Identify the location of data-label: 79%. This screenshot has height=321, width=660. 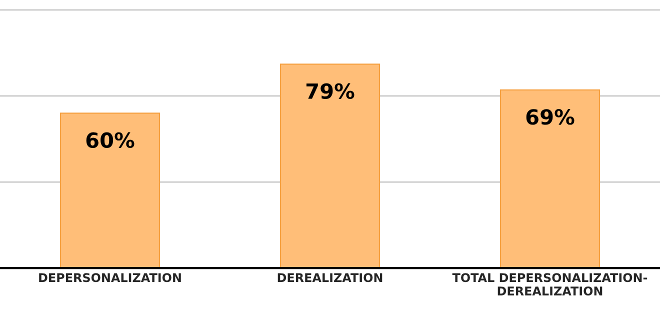
(330, 91).